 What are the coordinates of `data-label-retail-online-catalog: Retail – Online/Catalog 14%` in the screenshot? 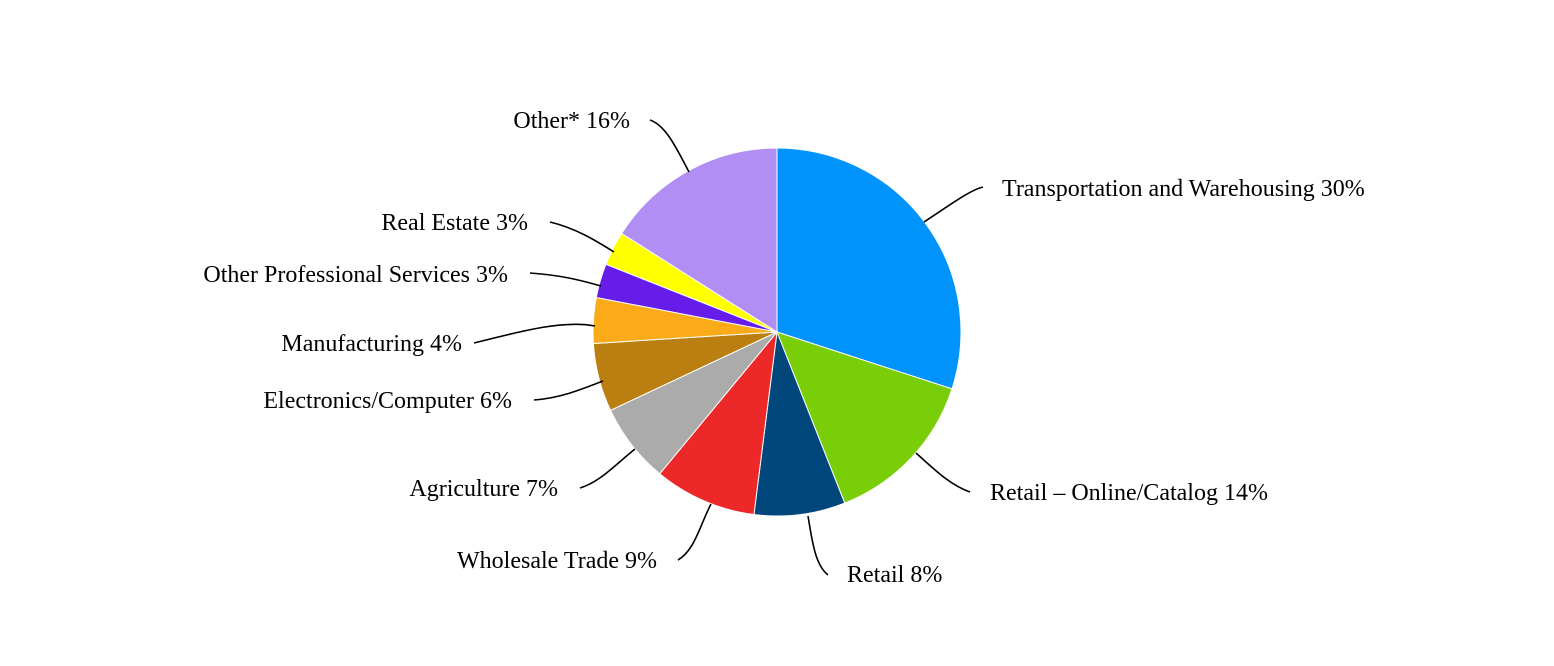 It's located at (1129, 493).